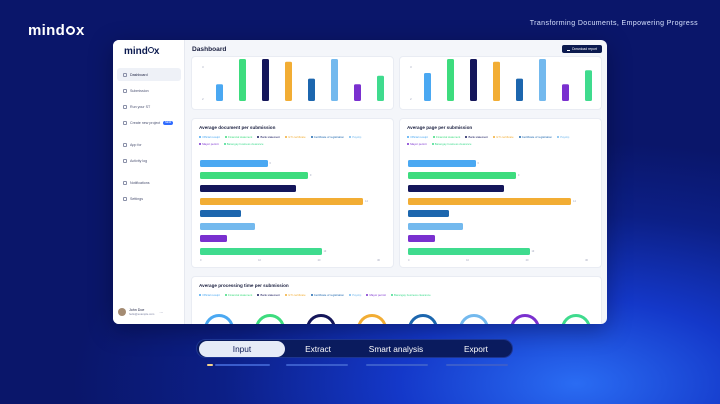 The width and height of the screenshot is (720, 404). I want to click on new-badge: NEW, so click(168, 122).